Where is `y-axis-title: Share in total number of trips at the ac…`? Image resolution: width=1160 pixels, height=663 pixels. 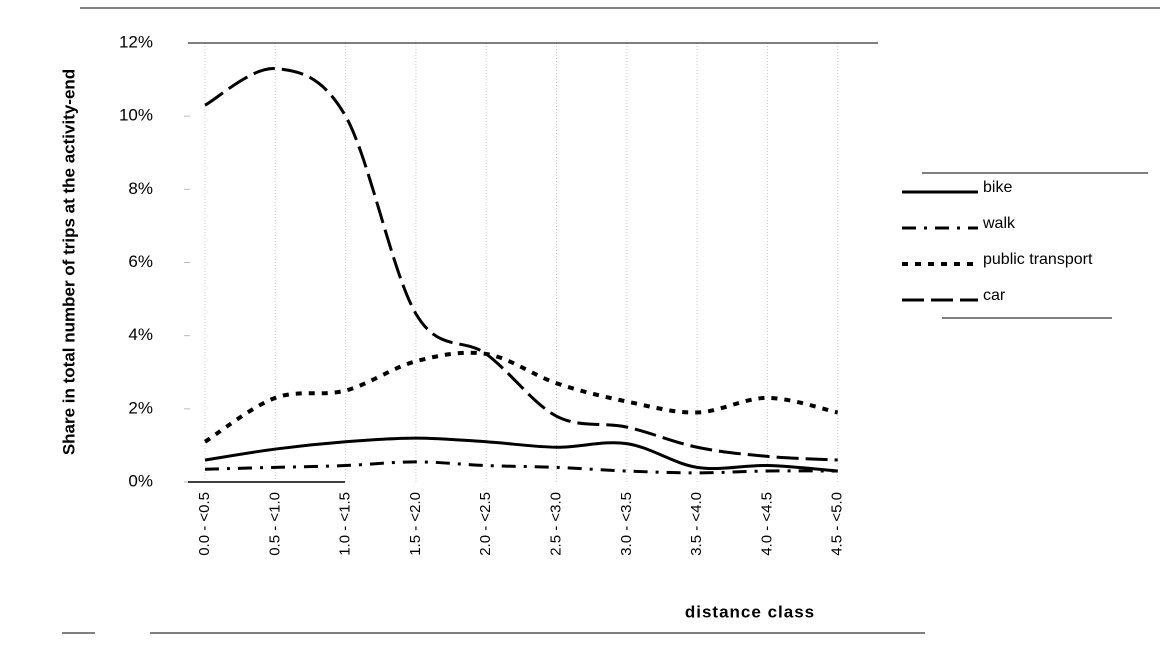 y-axis-title: Share in total number of trips at the ac… is located at coordinates (68, 262).